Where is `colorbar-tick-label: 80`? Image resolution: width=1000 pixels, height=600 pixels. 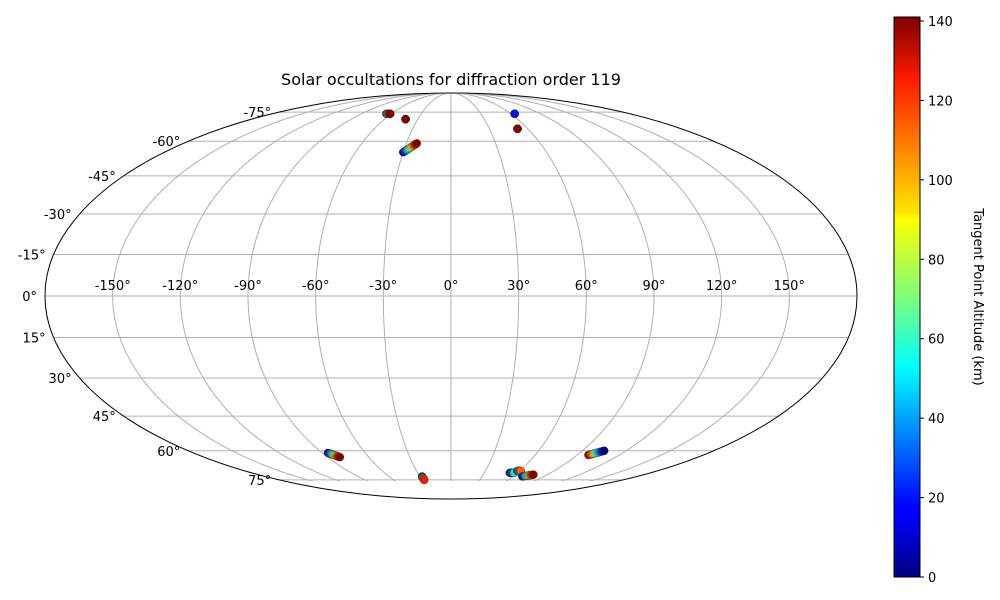
colorbar-tick-label: 80 is located at coordinates (936, 260).